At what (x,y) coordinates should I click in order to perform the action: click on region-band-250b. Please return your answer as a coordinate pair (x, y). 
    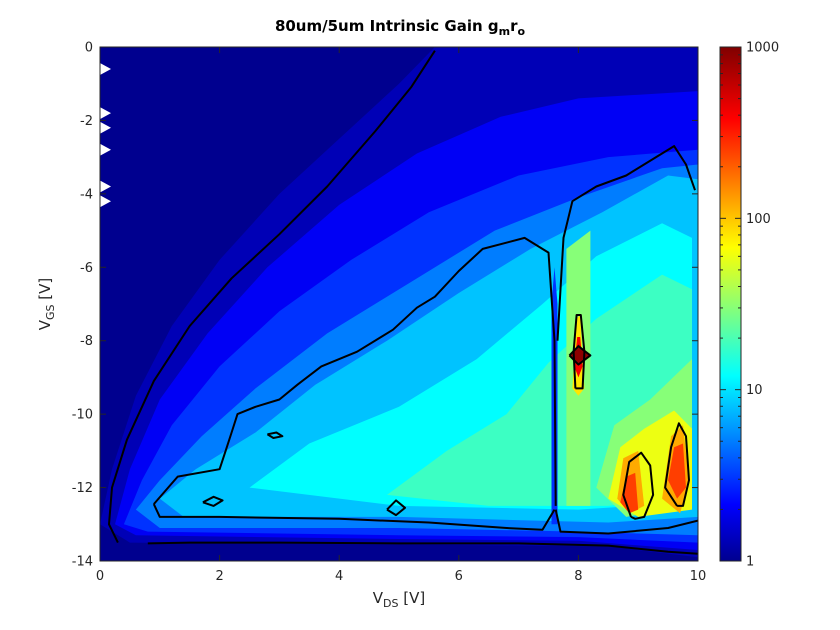
    Looking at the image, I should click on (677, 471).